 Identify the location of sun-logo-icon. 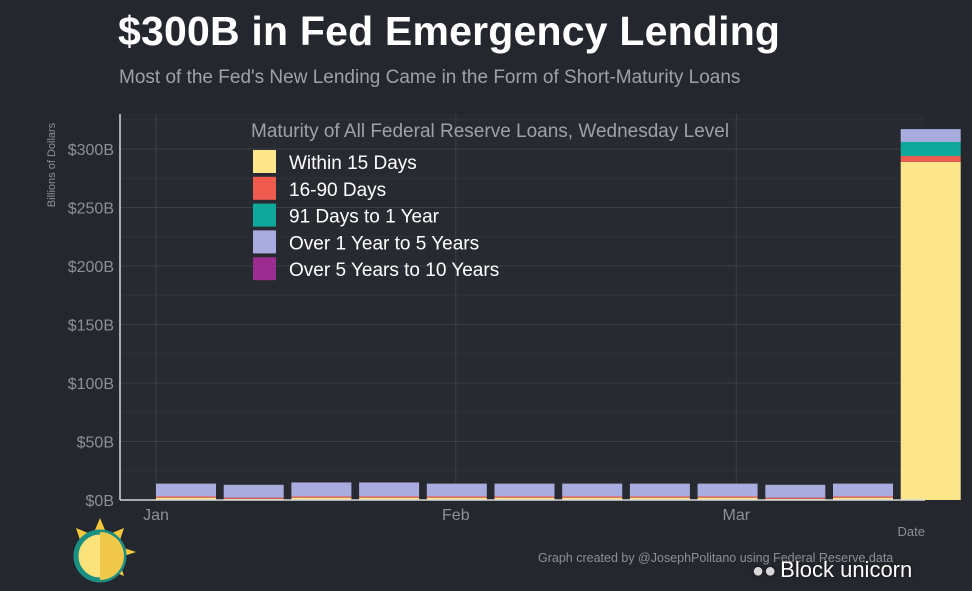
(100, 553).